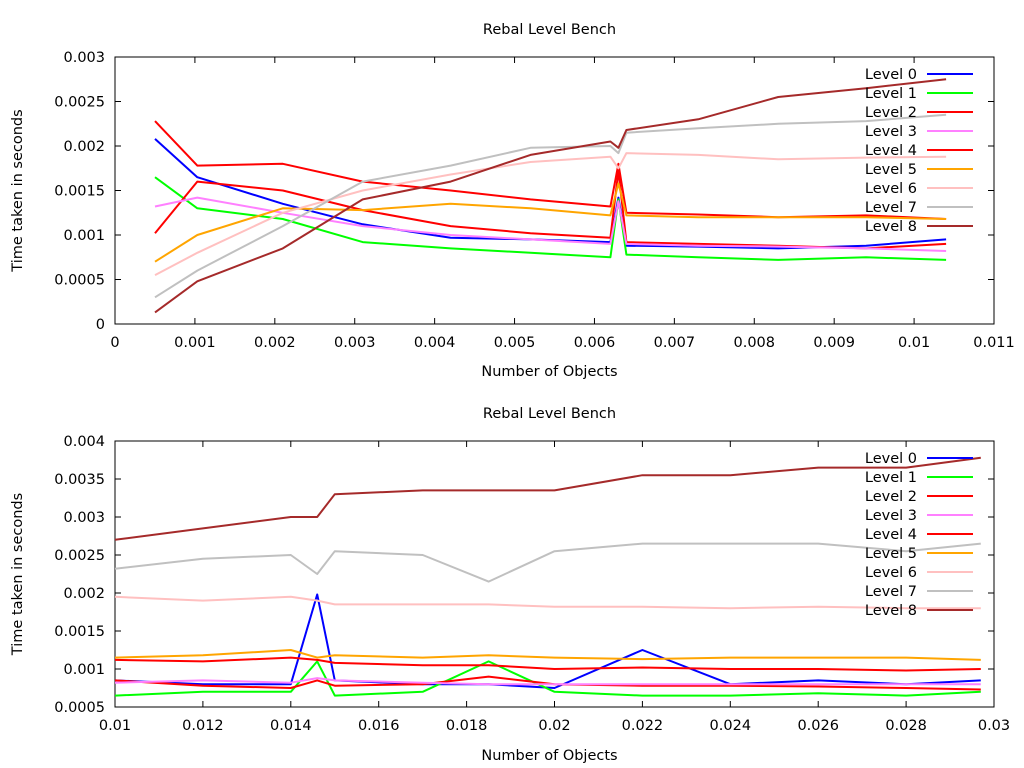  What do you see at coordinates (467, 726) in the screenshot?
I see `x-tick-label: 0.018` at bounding box center [467, 726].